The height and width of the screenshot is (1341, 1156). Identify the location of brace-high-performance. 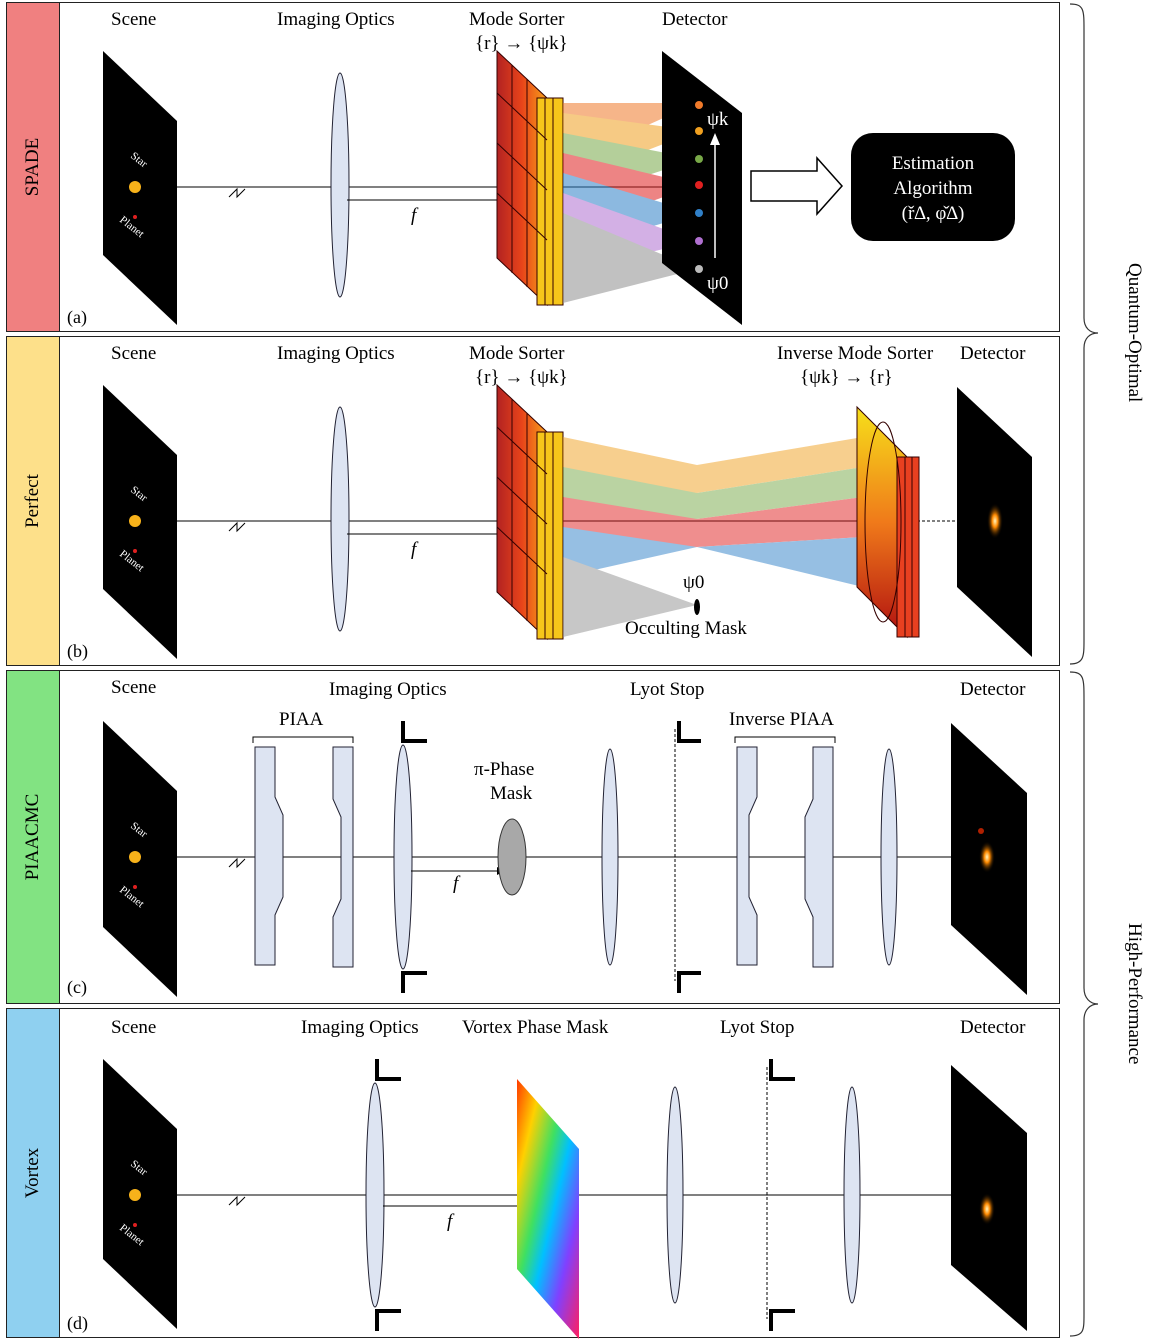
(1084, 1004).